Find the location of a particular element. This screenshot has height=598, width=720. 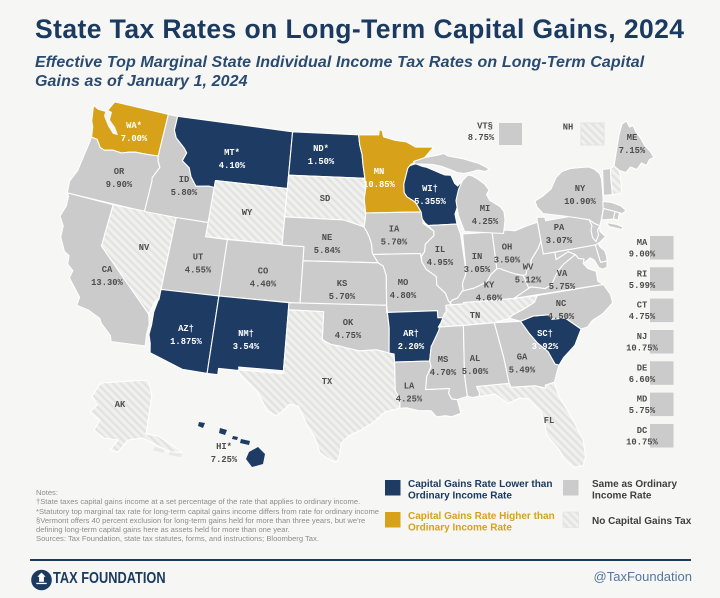

svg-text: 4.70% is located at coordinates (443, 373).